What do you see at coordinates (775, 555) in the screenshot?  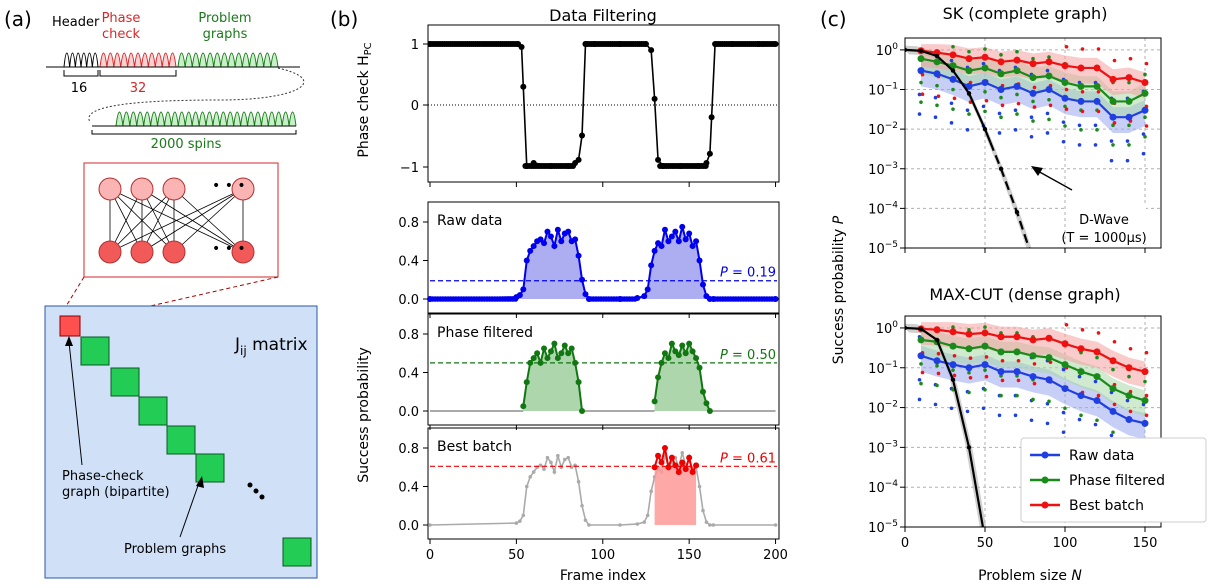 I see `xtick-label: 200` at bounding box center [775, 555].